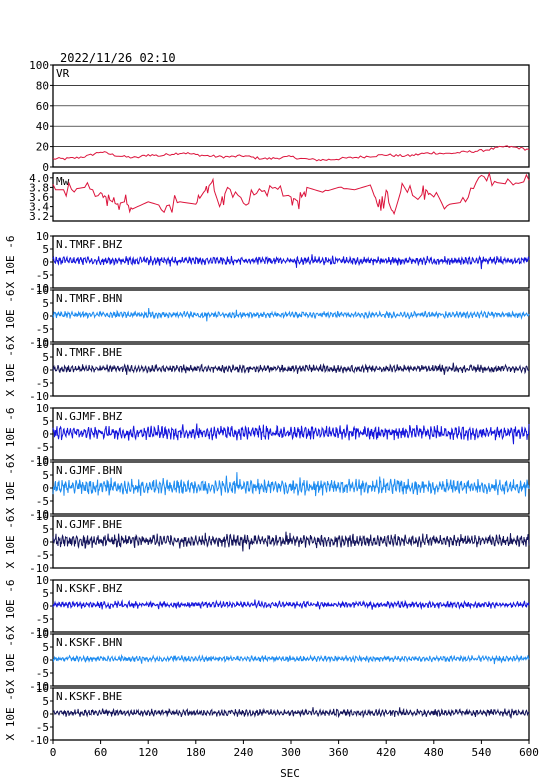  What do you see at coordinates (291, 752) in the screenshot?
I see `x-tick-label: 300` at bounding box center [291, 752].